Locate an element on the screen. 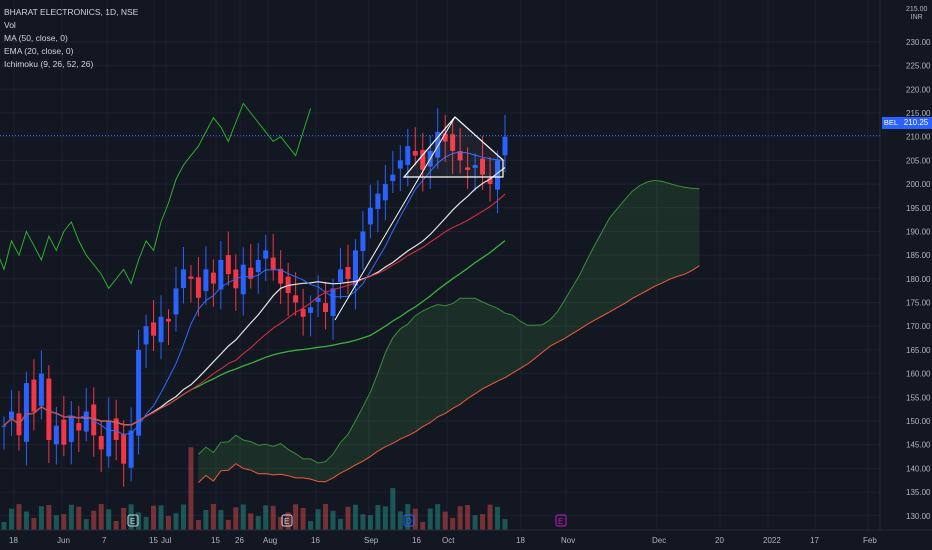  price-tick-label: 165.00 is located at coordinates (918, 350).